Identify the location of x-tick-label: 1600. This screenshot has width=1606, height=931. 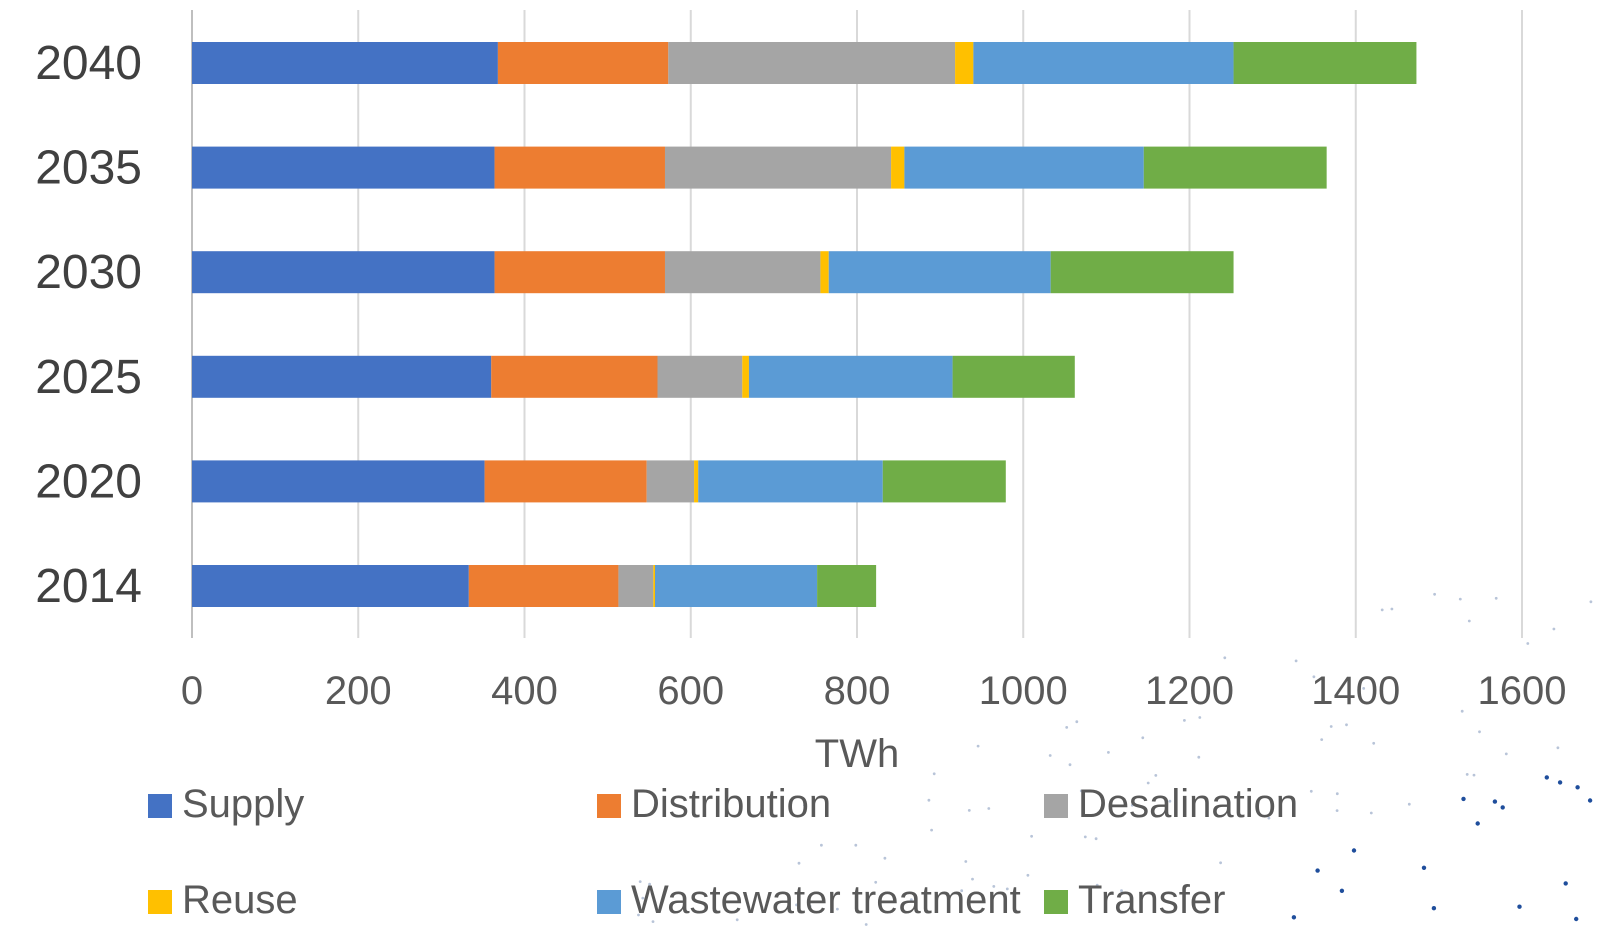
(1522, 691).